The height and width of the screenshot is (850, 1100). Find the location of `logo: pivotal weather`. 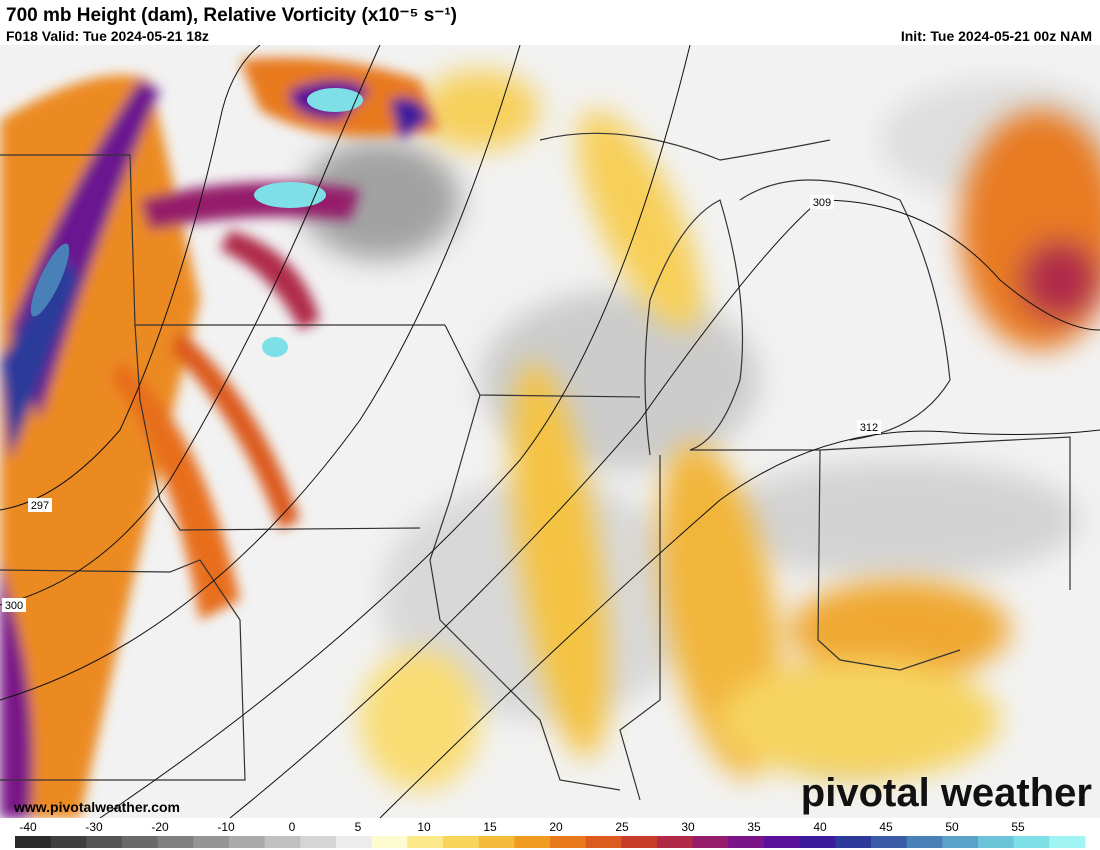

logo: pivotal weather is located at coordinates (946, 793).